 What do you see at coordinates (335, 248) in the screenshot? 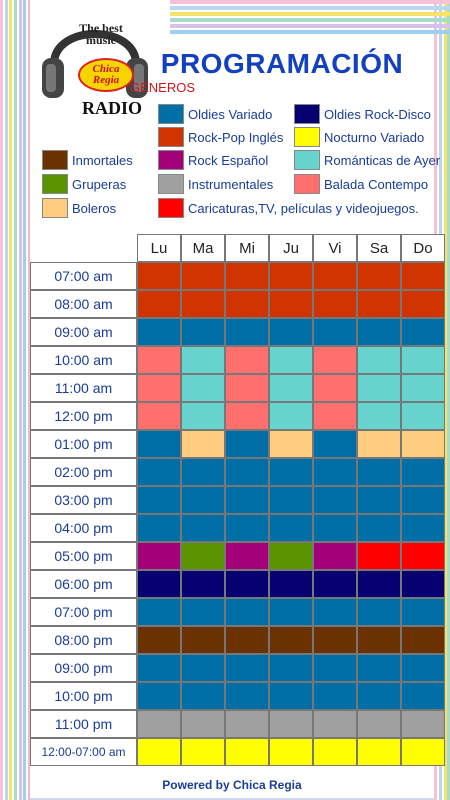
I see `day-header: Vi` at bounding box center [335, 248].